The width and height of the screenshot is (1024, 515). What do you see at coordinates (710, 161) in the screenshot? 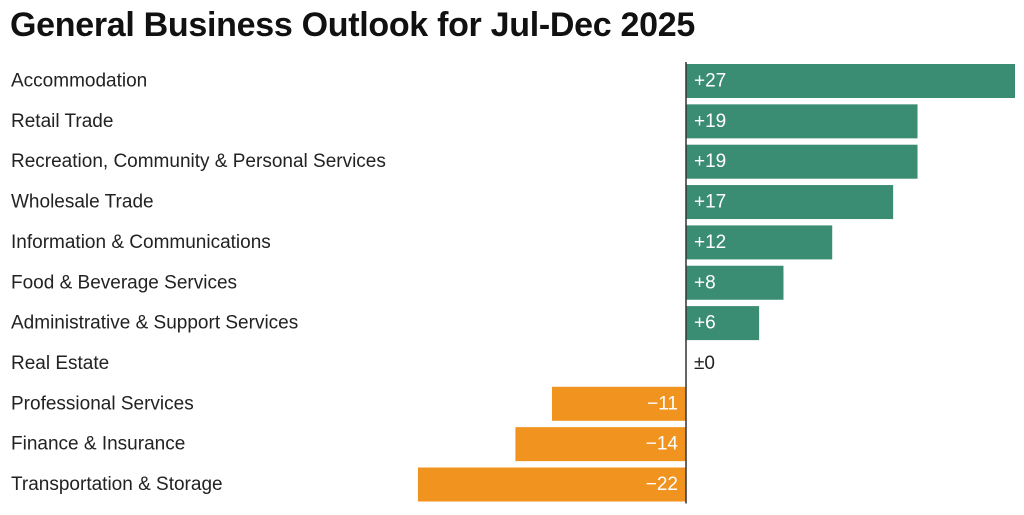
I see `value-label-recreation-community-and-personal-services: +19` at bounding box center [710, 161].